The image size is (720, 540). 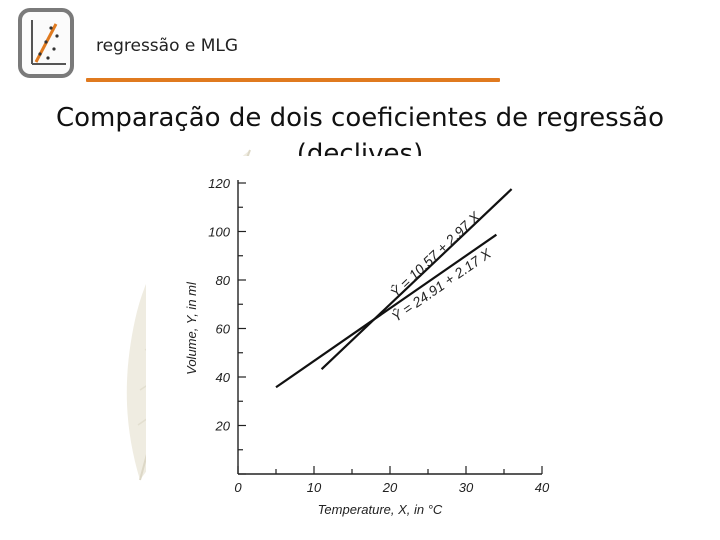 I want to click on x-tick-label: 30, so click(x=466, y=487).